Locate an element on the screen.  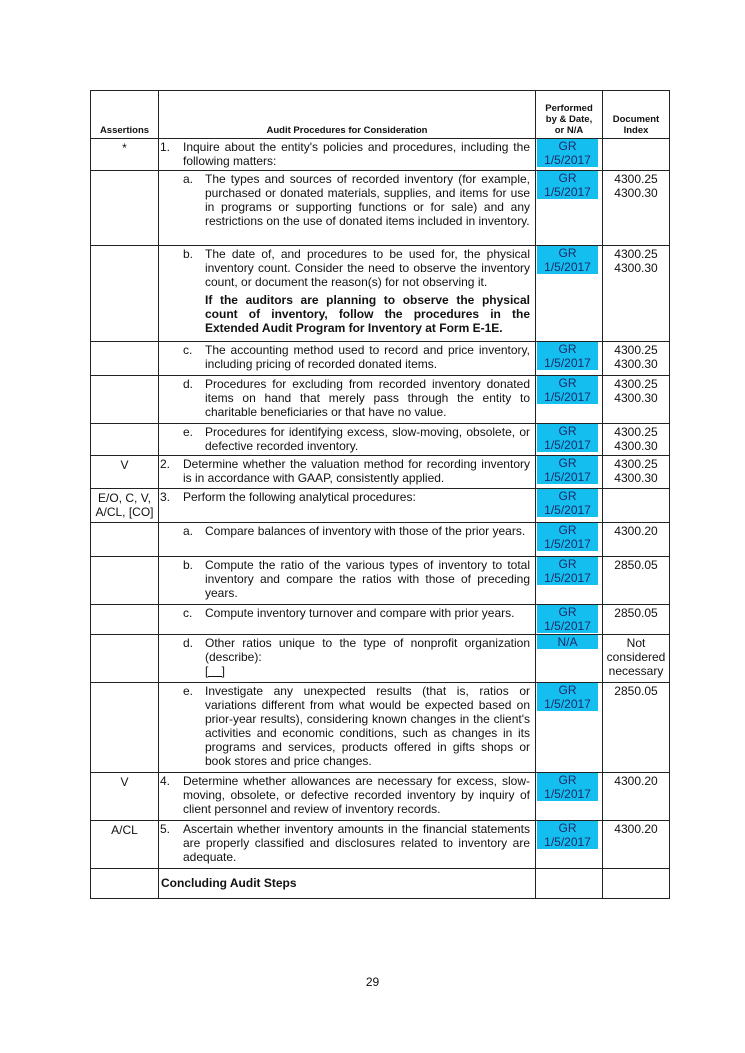
assertion-cell: V is located at coordinates (124, 472).